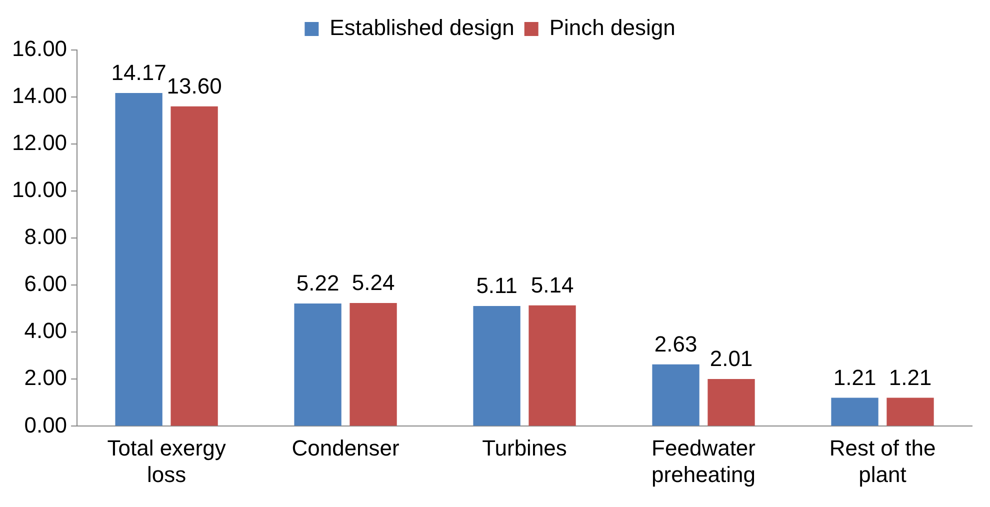 This screenshot has height=507, width=990. Describe the element at coordinates (40, 143) in the screenshot. I see `y-tick-label: 12.00` at that location.